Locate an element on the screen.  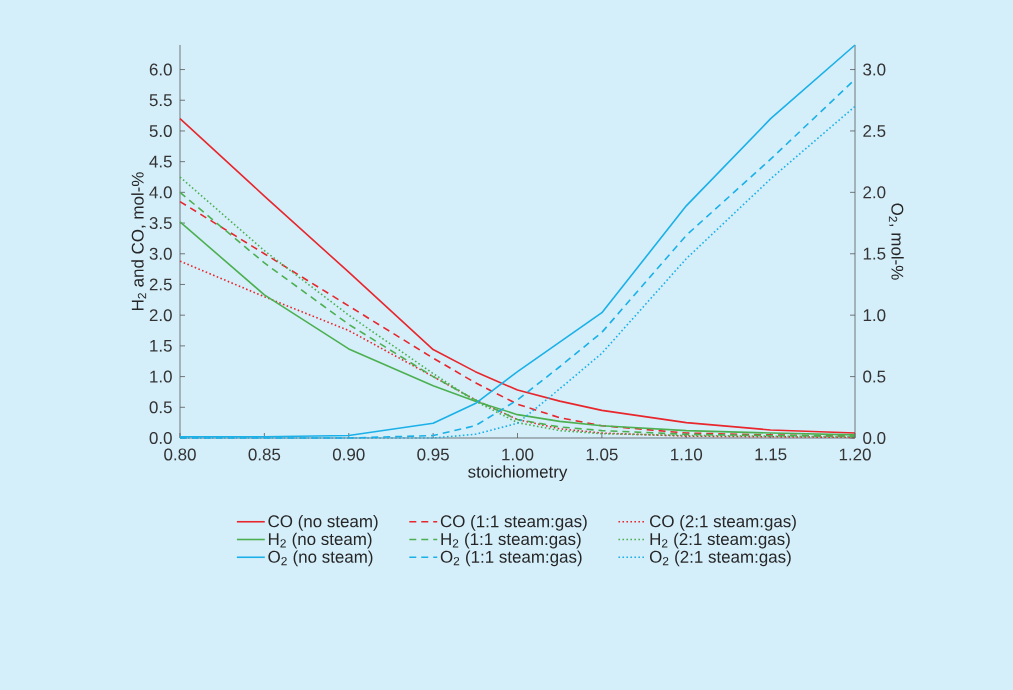
legend-label: O$_{2}$ (no steam) is located at coordinates (320, 558).